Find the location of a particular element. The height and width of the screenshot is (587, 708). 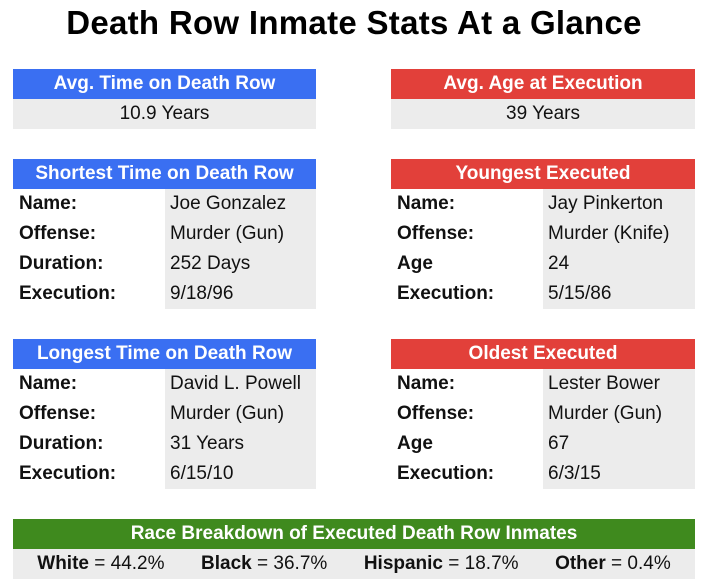

longest-row: Name: David L. Powell is located at coordinates (164, 384).